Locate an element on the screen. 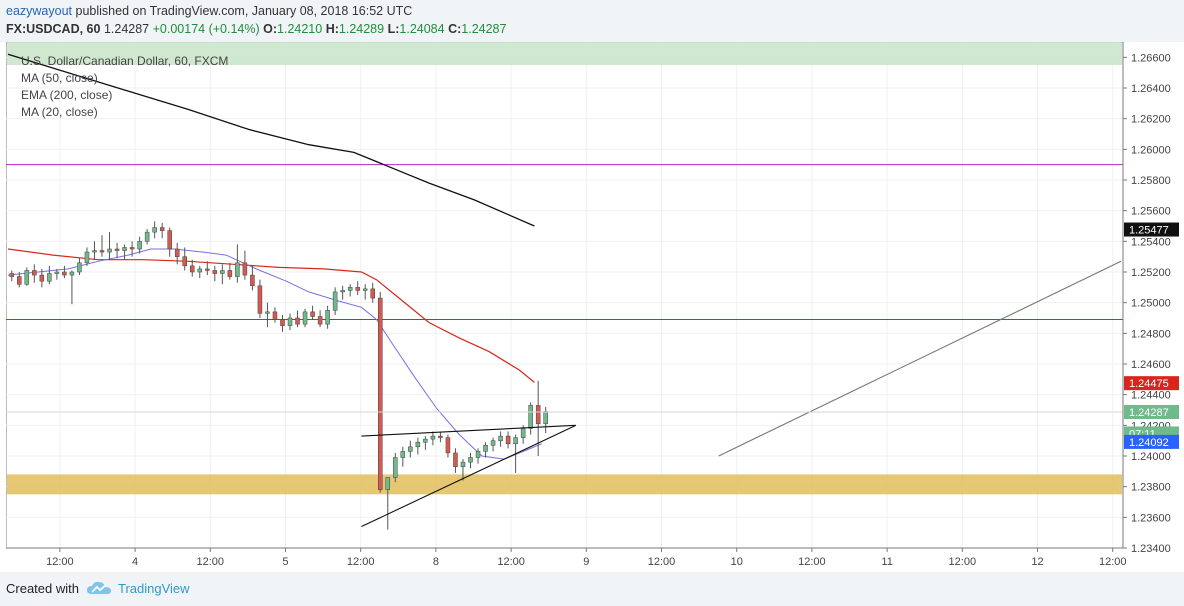  legend-ema200: EMA (200, close) is located at coordinates (67, 95).